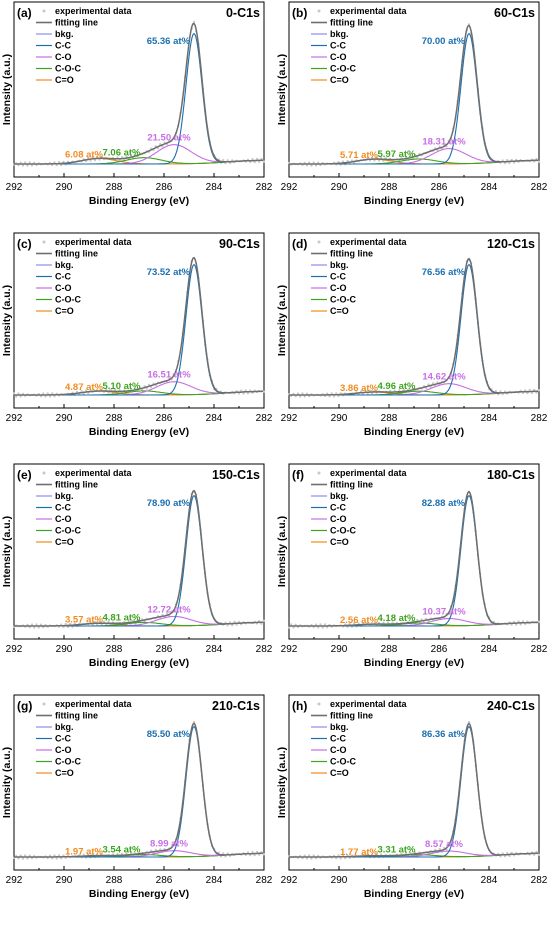 The image size is (550, 927). Describe the element at coordinates (169, 41) in the screenshot. I see `peak-annotation-c-c: 65.36 at%` at that location.